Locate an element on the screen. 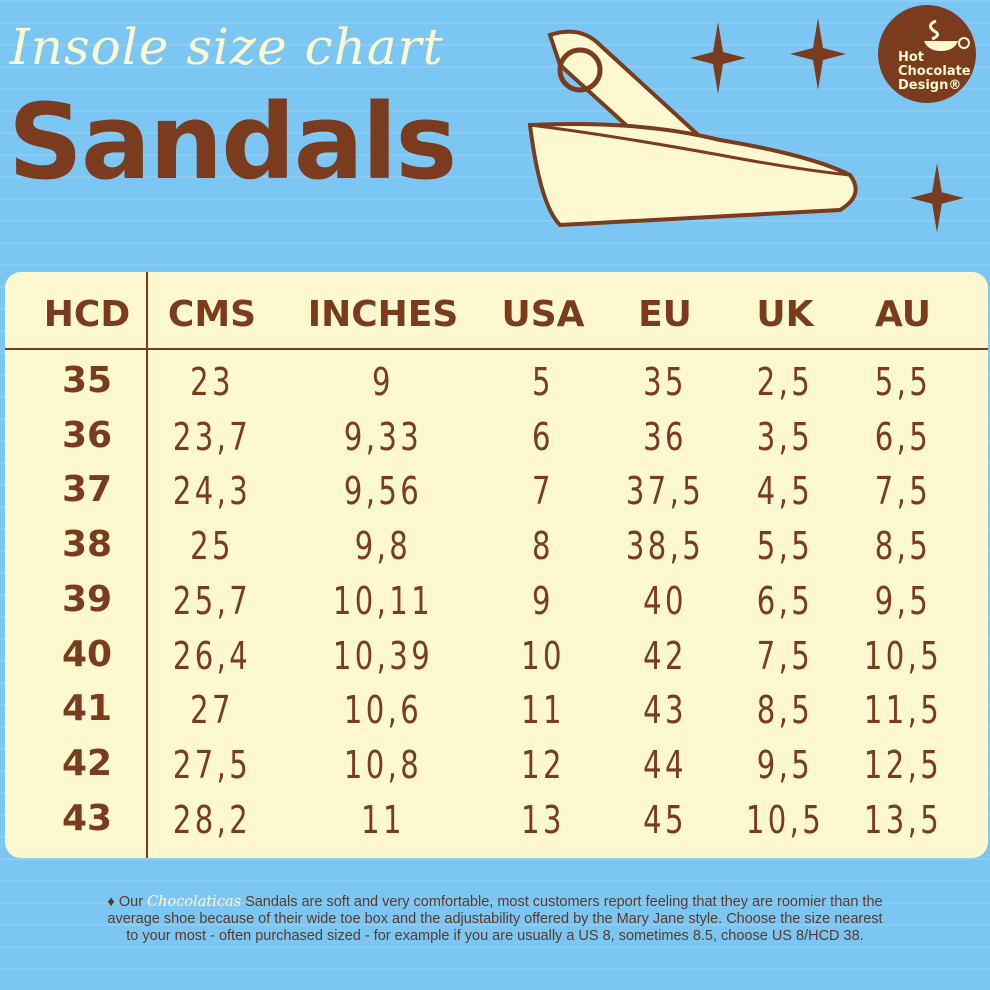 The image size is (990, 990). table-cell: 42 is located at coordinates (665, 655).